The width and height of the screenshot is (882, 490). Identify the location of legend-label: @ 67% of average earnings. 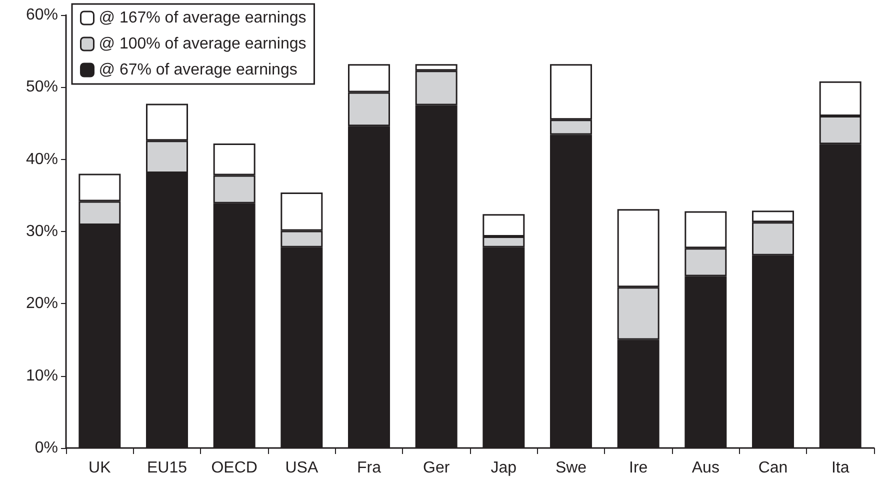
(198, 70).